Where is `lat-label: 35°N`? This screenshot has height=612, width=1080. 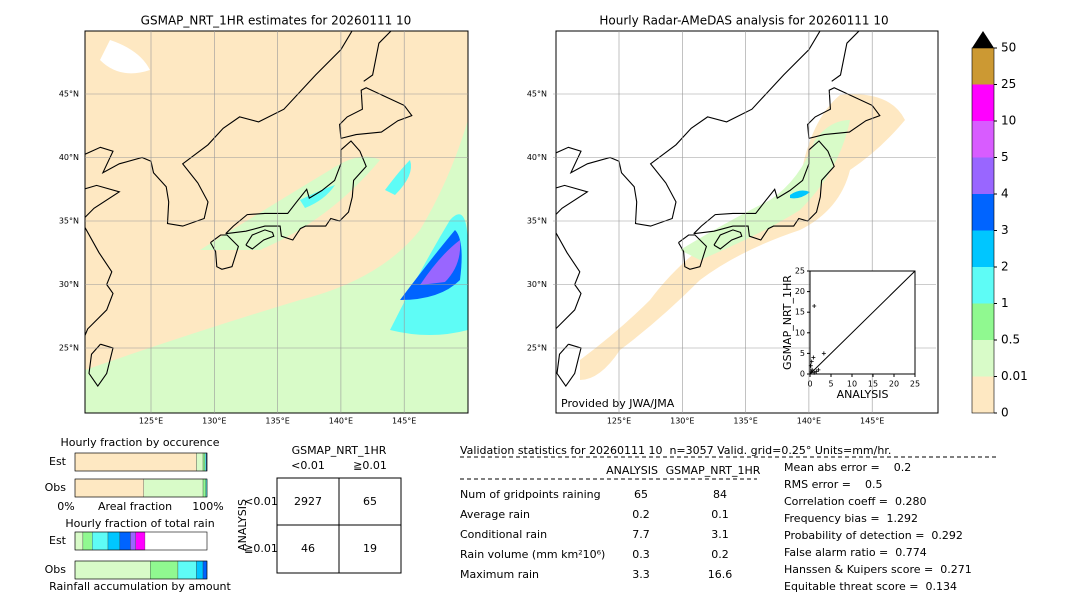
lat-label: 35°N is located at coordinates (69, 221).